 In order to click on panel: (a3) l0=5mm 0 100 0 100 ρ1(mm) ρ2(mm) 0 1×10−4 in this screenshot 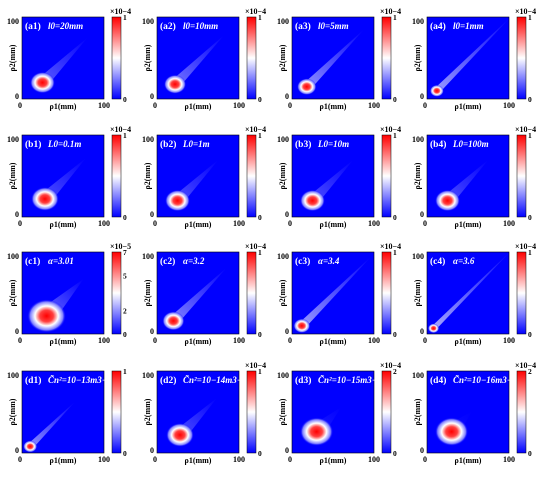, I will do `click(339, 59)`.